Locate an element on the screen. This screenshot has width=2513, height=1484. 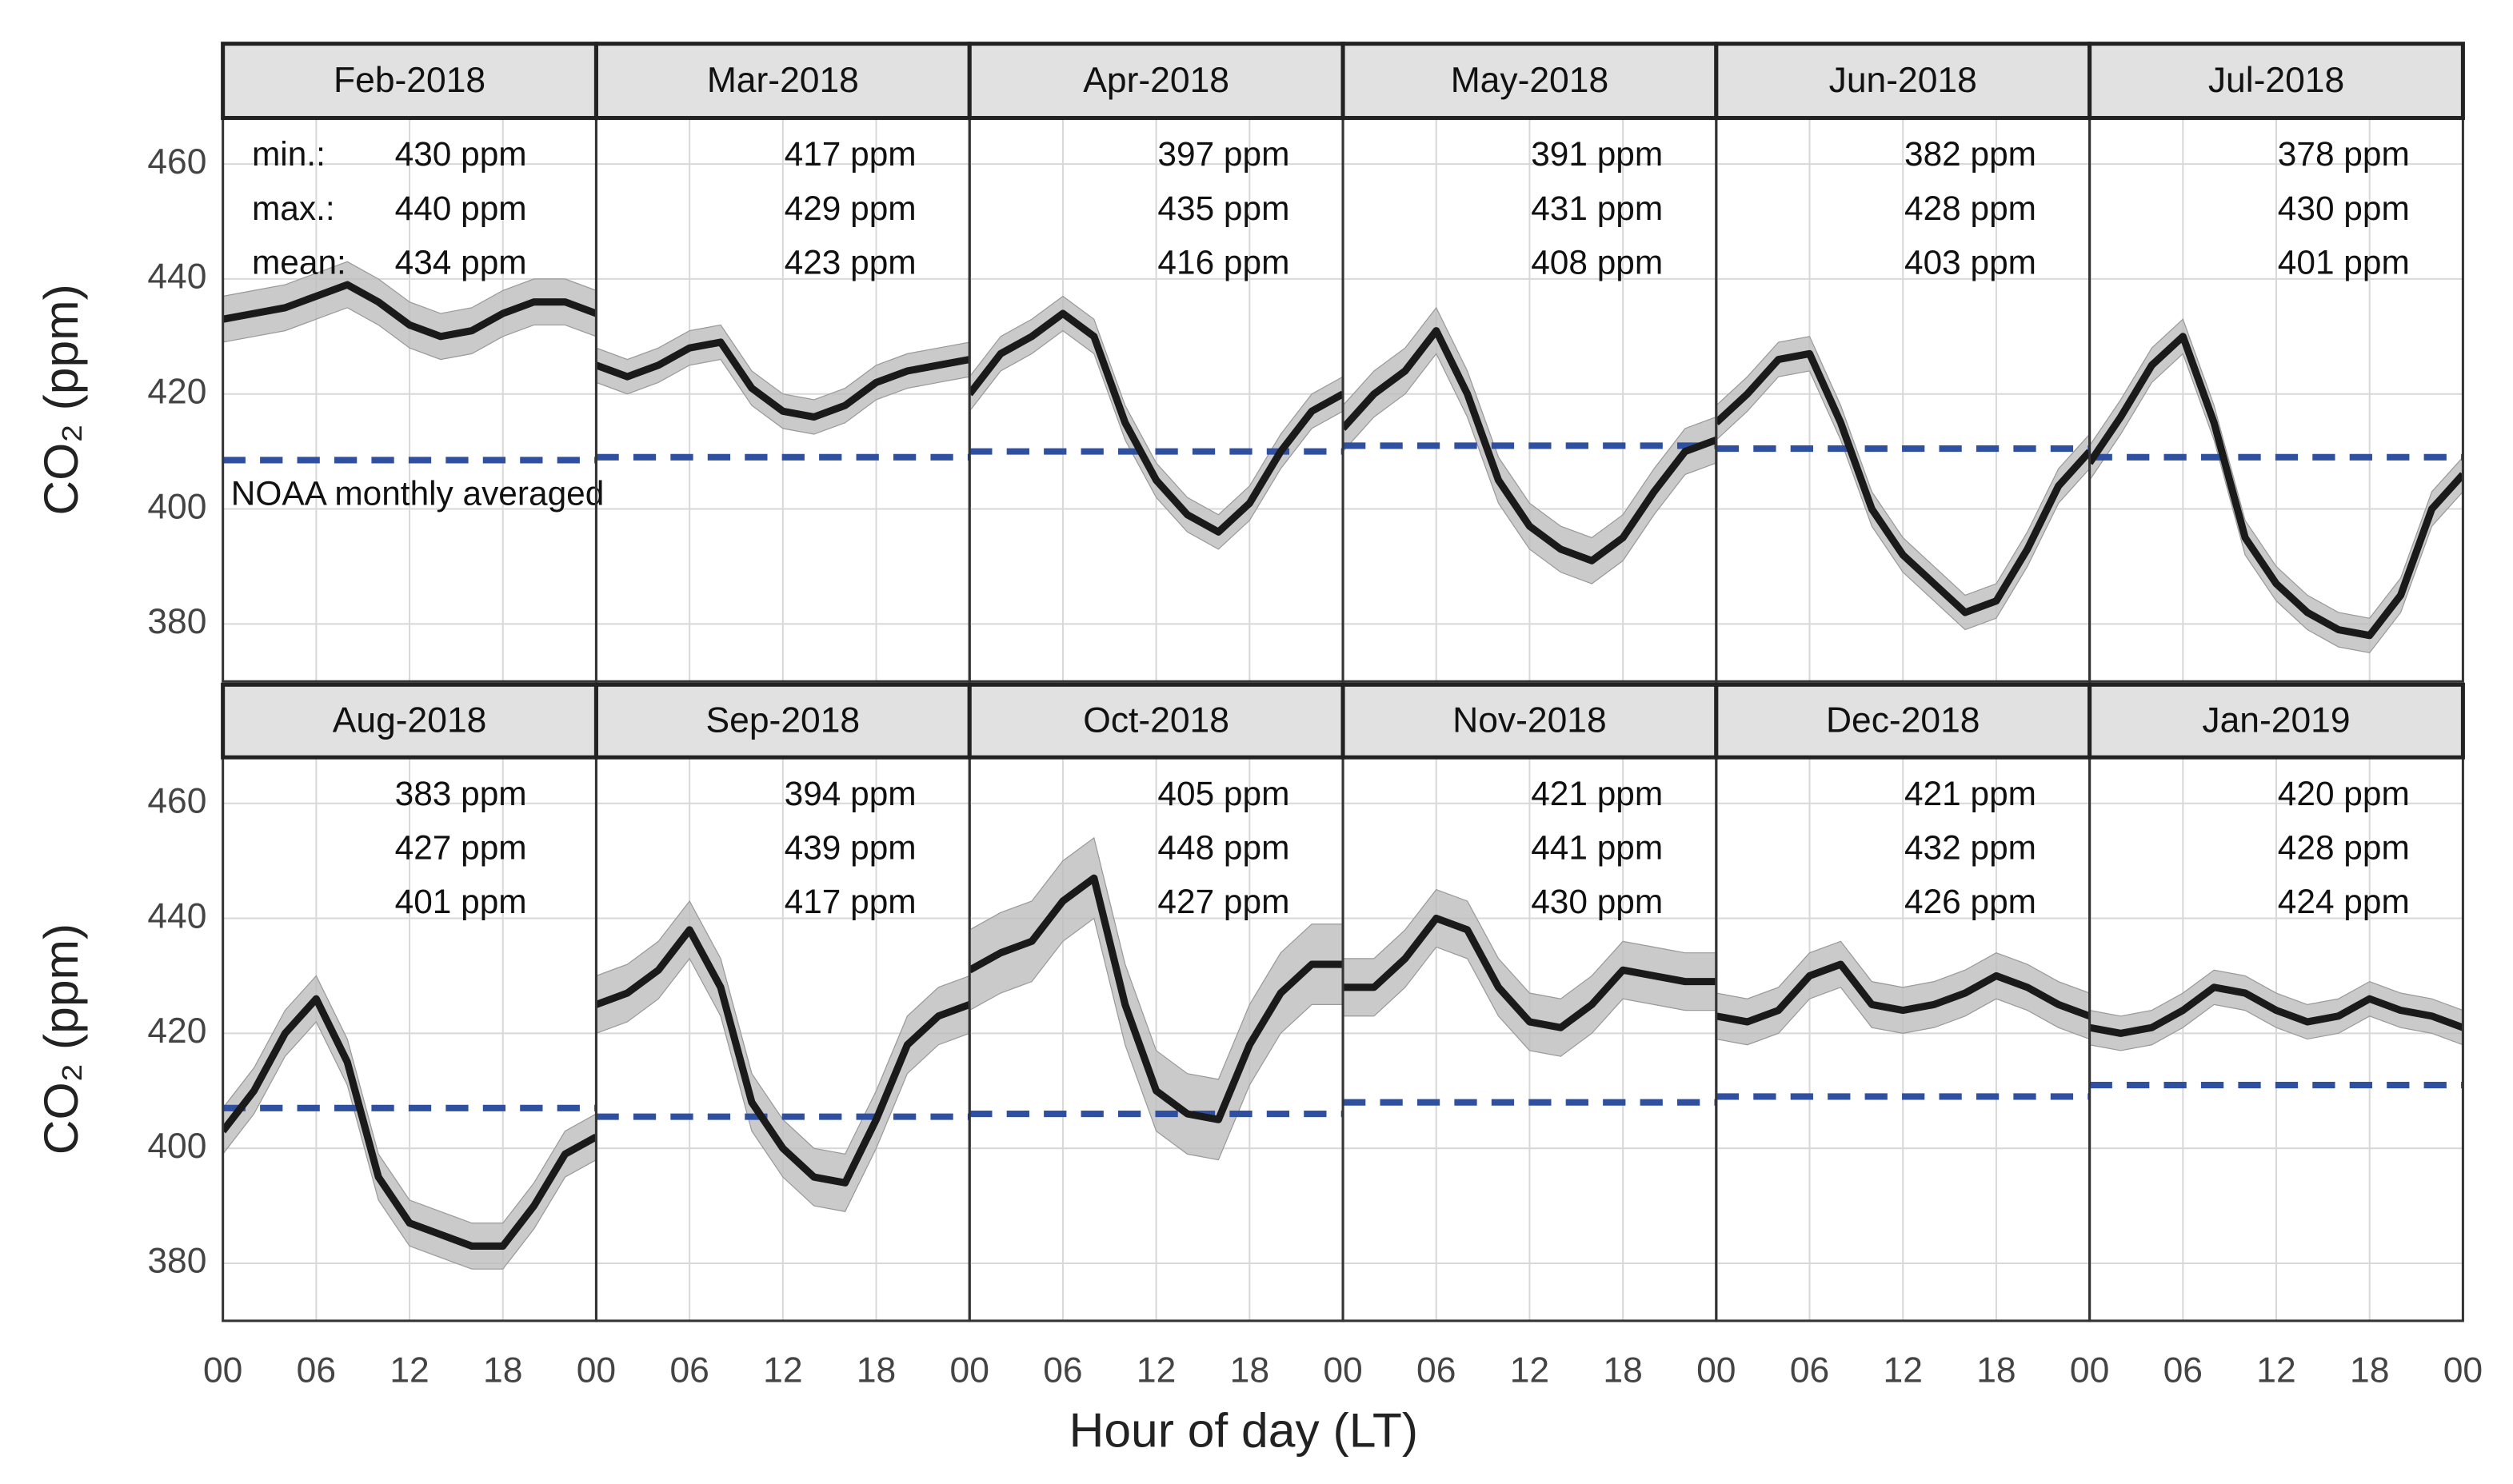
stat-label: 397 ppm is located at coordinates (1223, 154).